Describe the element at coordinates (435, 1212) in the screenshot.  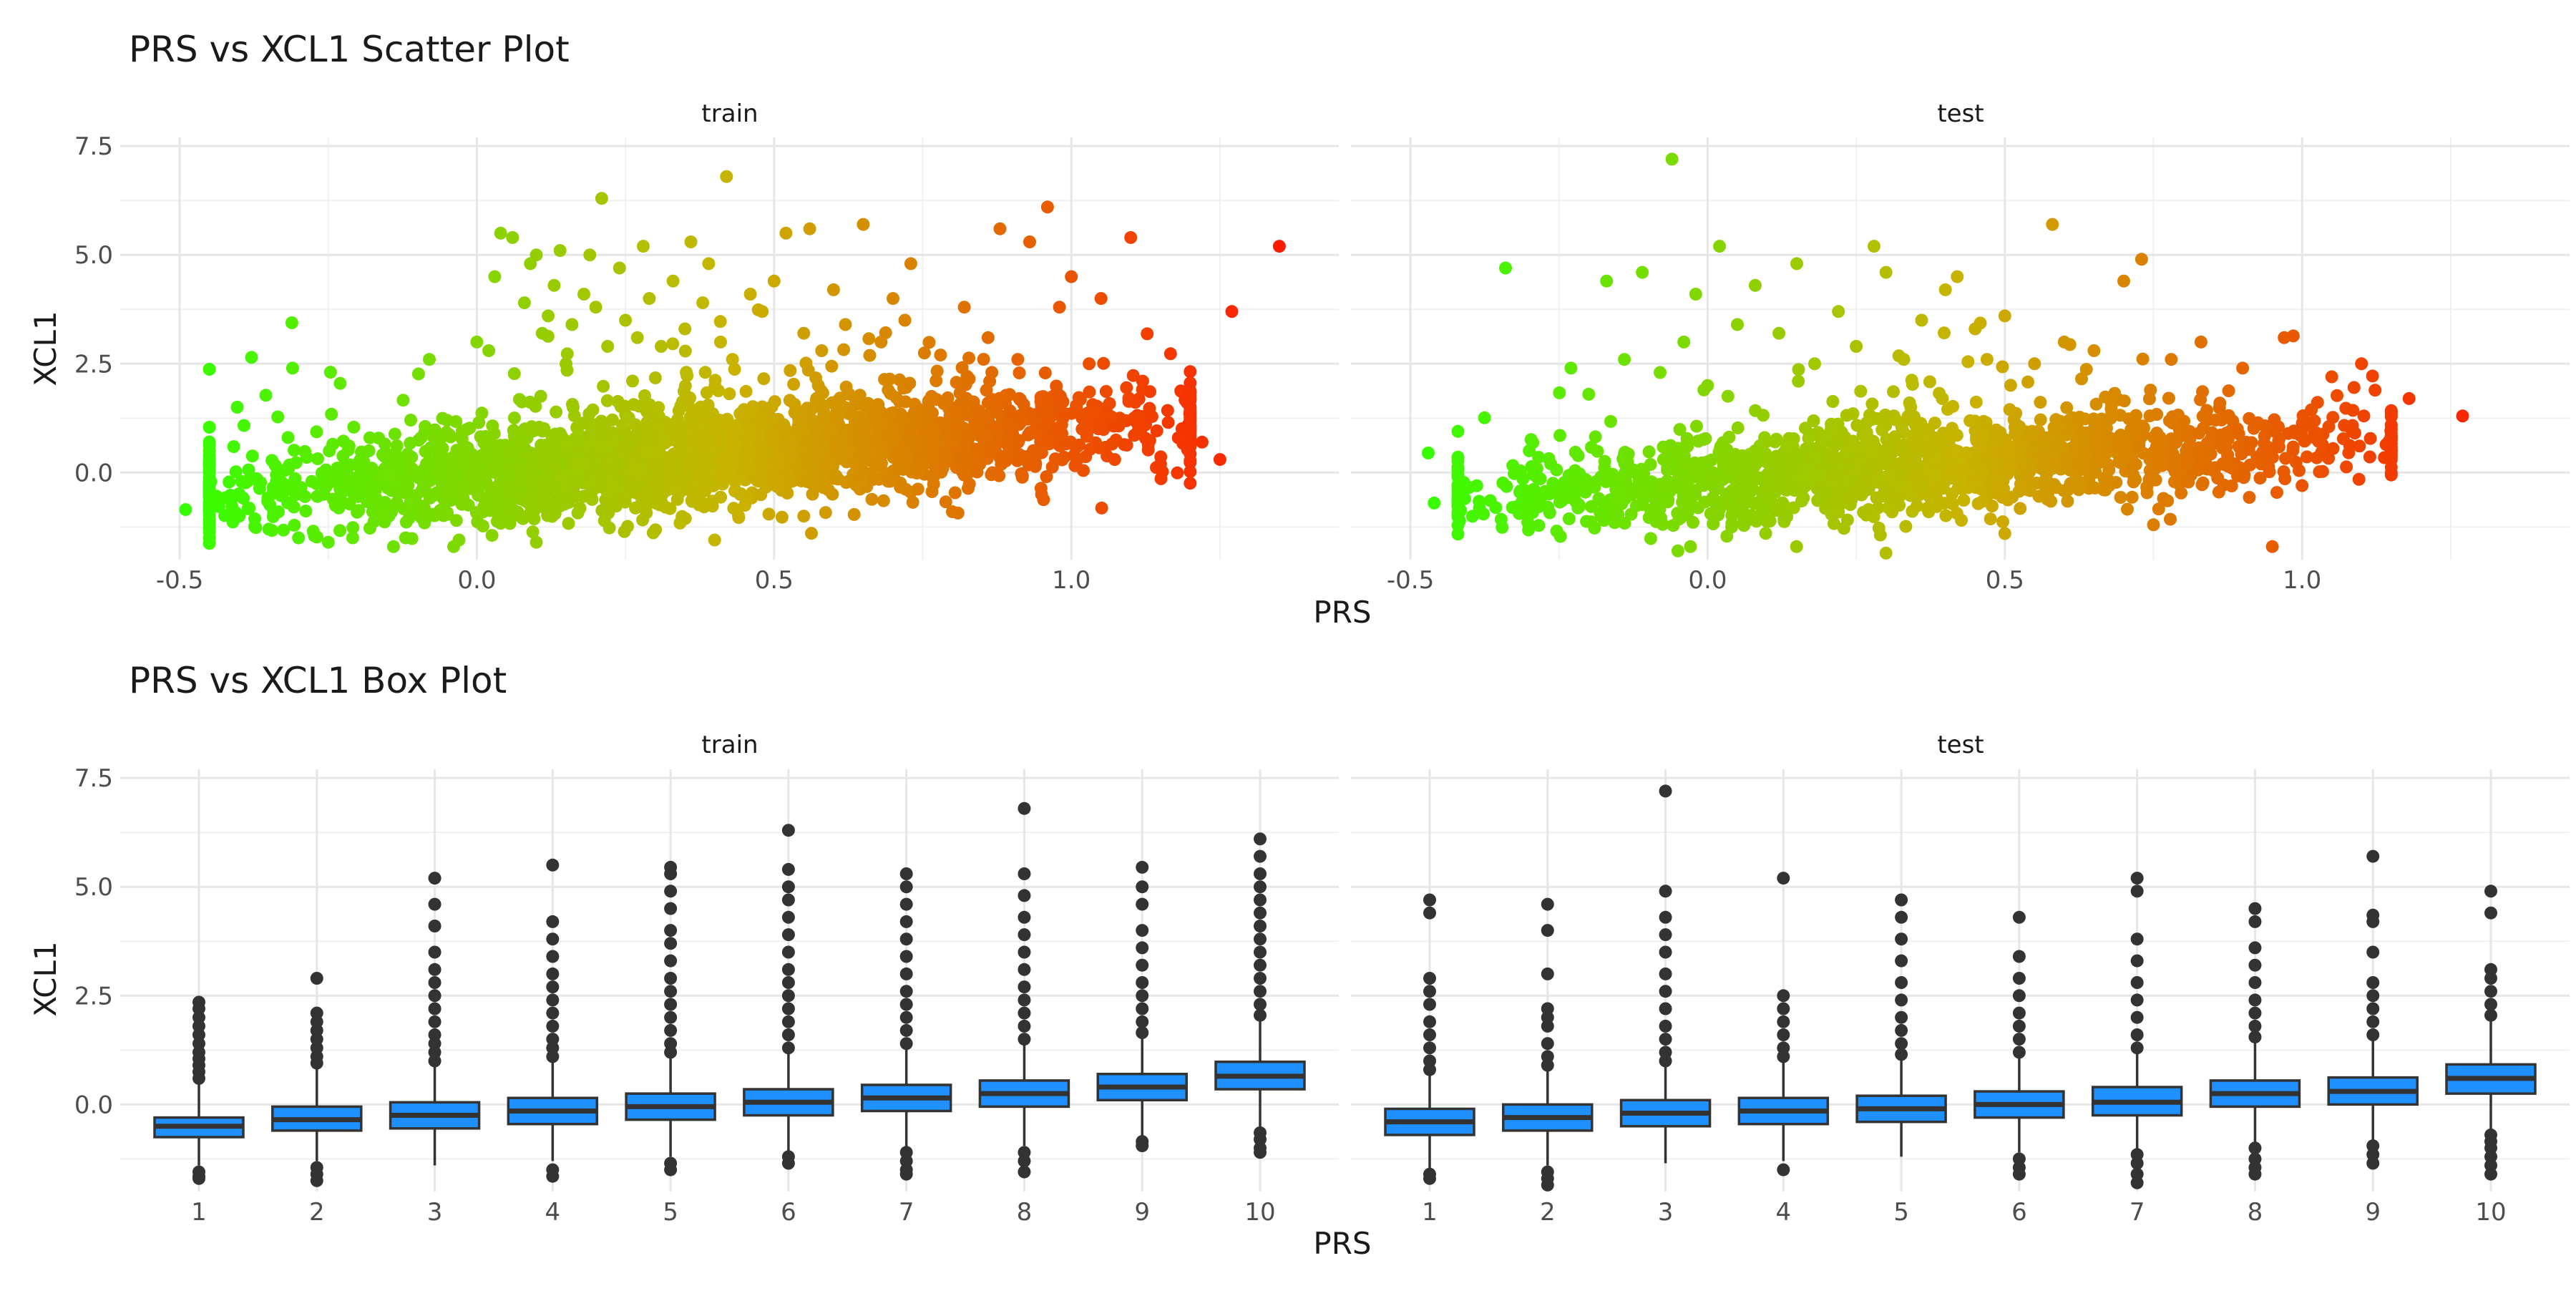
I see `x-tick-label: 3` at that location.